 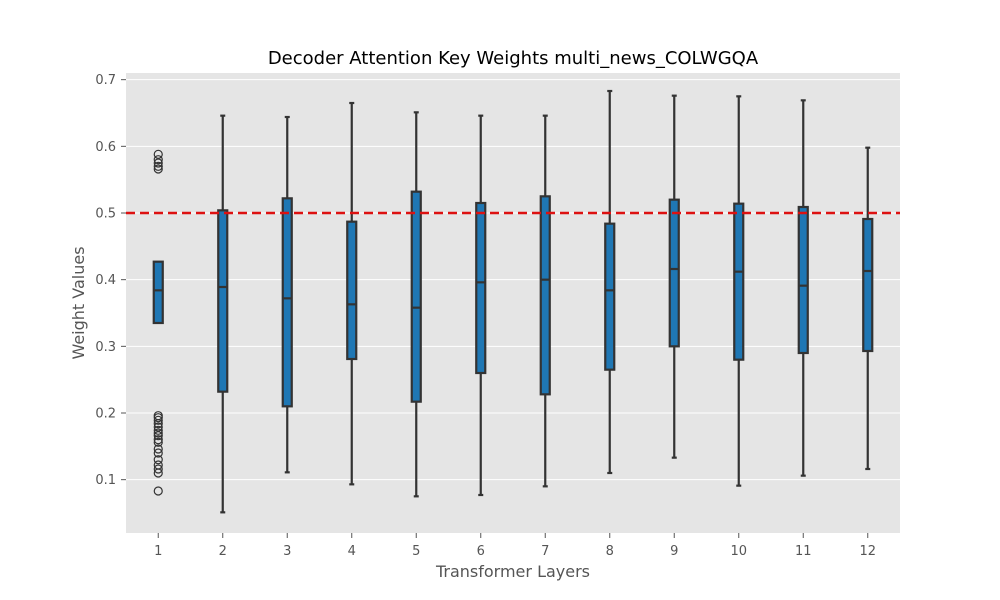 I want to click on x-tick-label: 1, so click(x=158, y=551).